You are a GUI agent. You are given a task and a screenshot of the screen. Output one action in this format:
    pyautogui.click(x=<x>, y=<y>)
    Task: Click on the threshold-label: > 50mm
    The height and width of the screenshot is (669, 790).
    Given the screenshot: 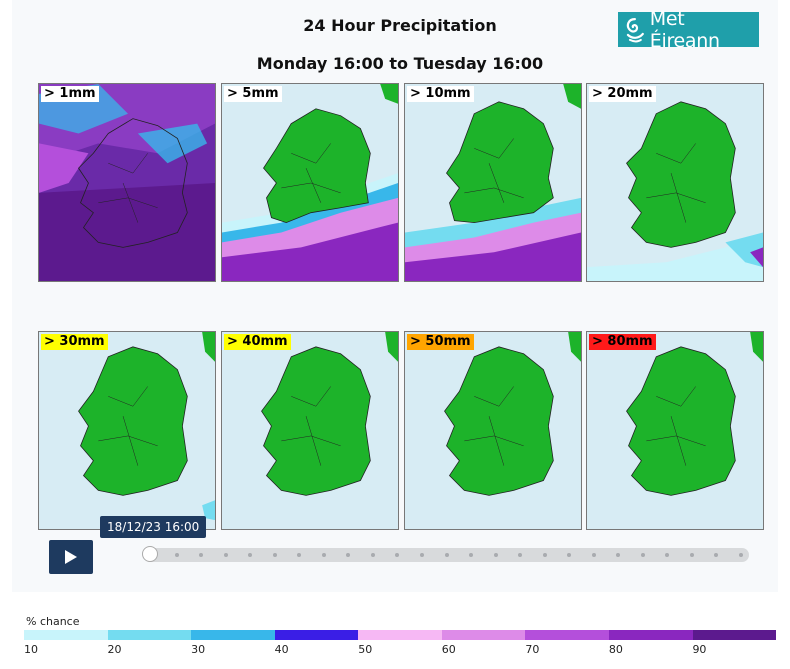 What is the action you would take?
    pyautogui.click(x=440, y=342)
    